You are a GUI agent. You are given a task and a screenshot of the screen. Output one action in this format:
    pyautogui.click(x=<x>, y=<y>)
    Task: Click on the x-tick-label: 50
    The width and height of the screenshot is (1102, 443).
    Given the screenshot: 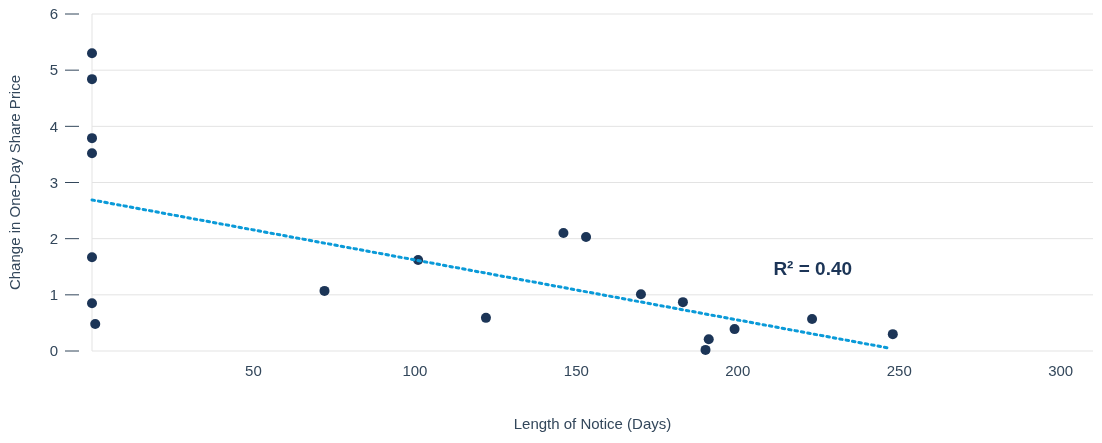 What is the action you would take?
    pyautogui.click(x=253, y=370)
    